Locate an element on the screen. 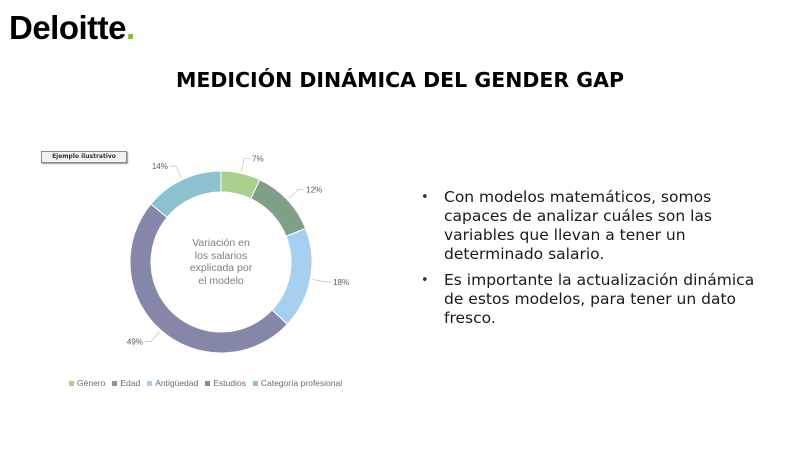  legend-label: Categoría profesional is located at coordinates (301, 383).